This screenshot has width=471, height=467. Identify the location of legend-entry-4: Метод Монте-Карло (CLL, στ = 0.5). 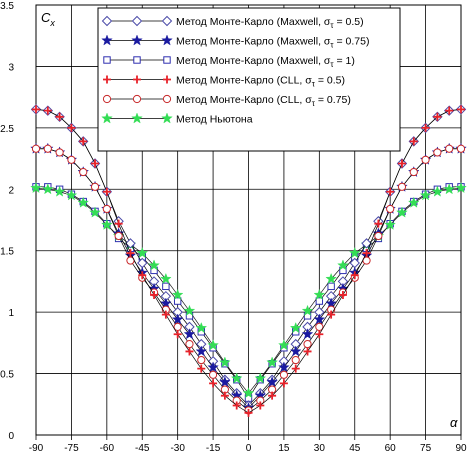
(224, 82).